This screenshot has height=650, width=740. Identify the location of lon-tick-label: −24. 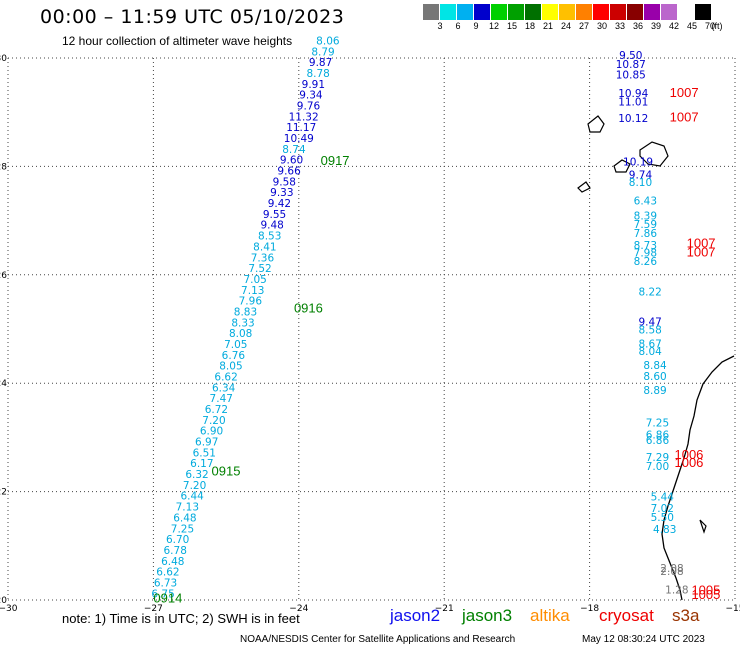
(298, 609).